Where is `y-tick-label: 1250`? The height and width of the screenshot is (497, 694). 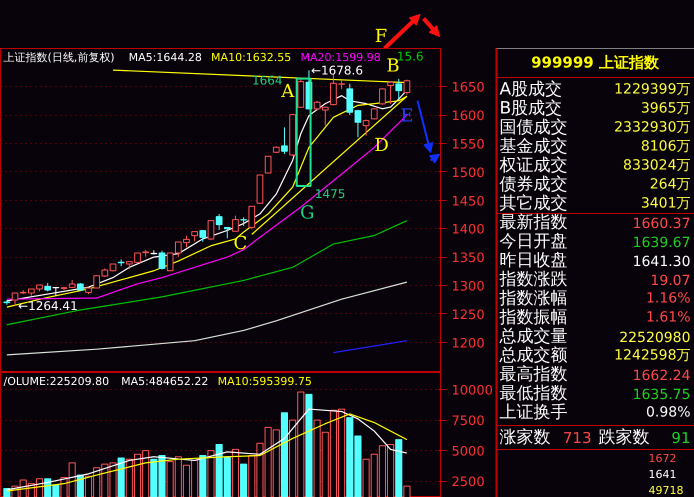
y-tick-label: 1250 is located at coordinates (468, 315).